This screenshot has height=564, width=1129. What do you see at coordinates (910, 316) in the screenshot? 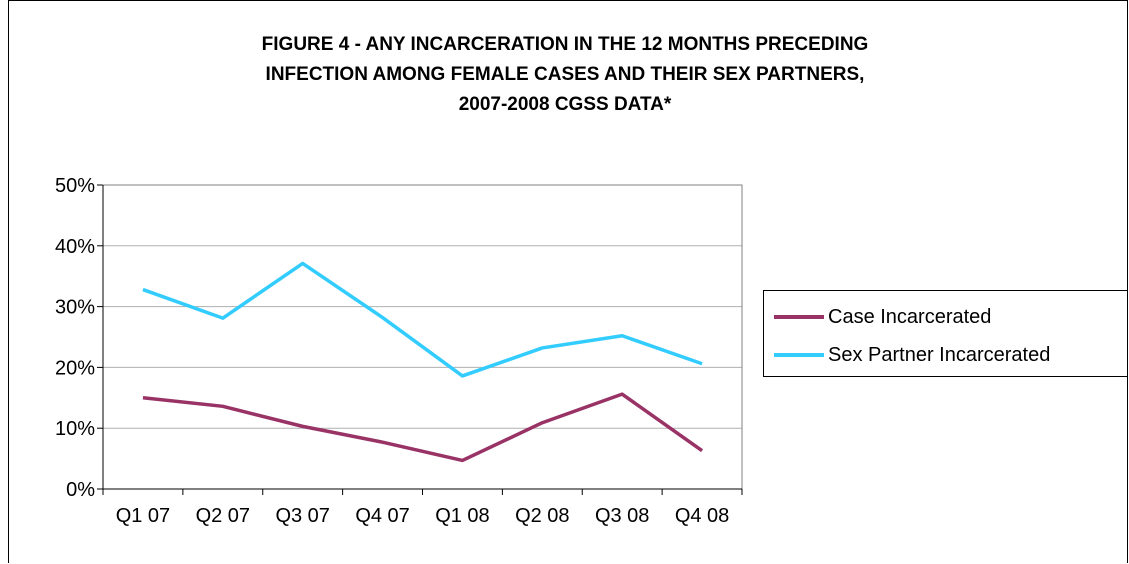
I see `legend-label-case: Case Incarcerated` at bounding box center [910, 316].